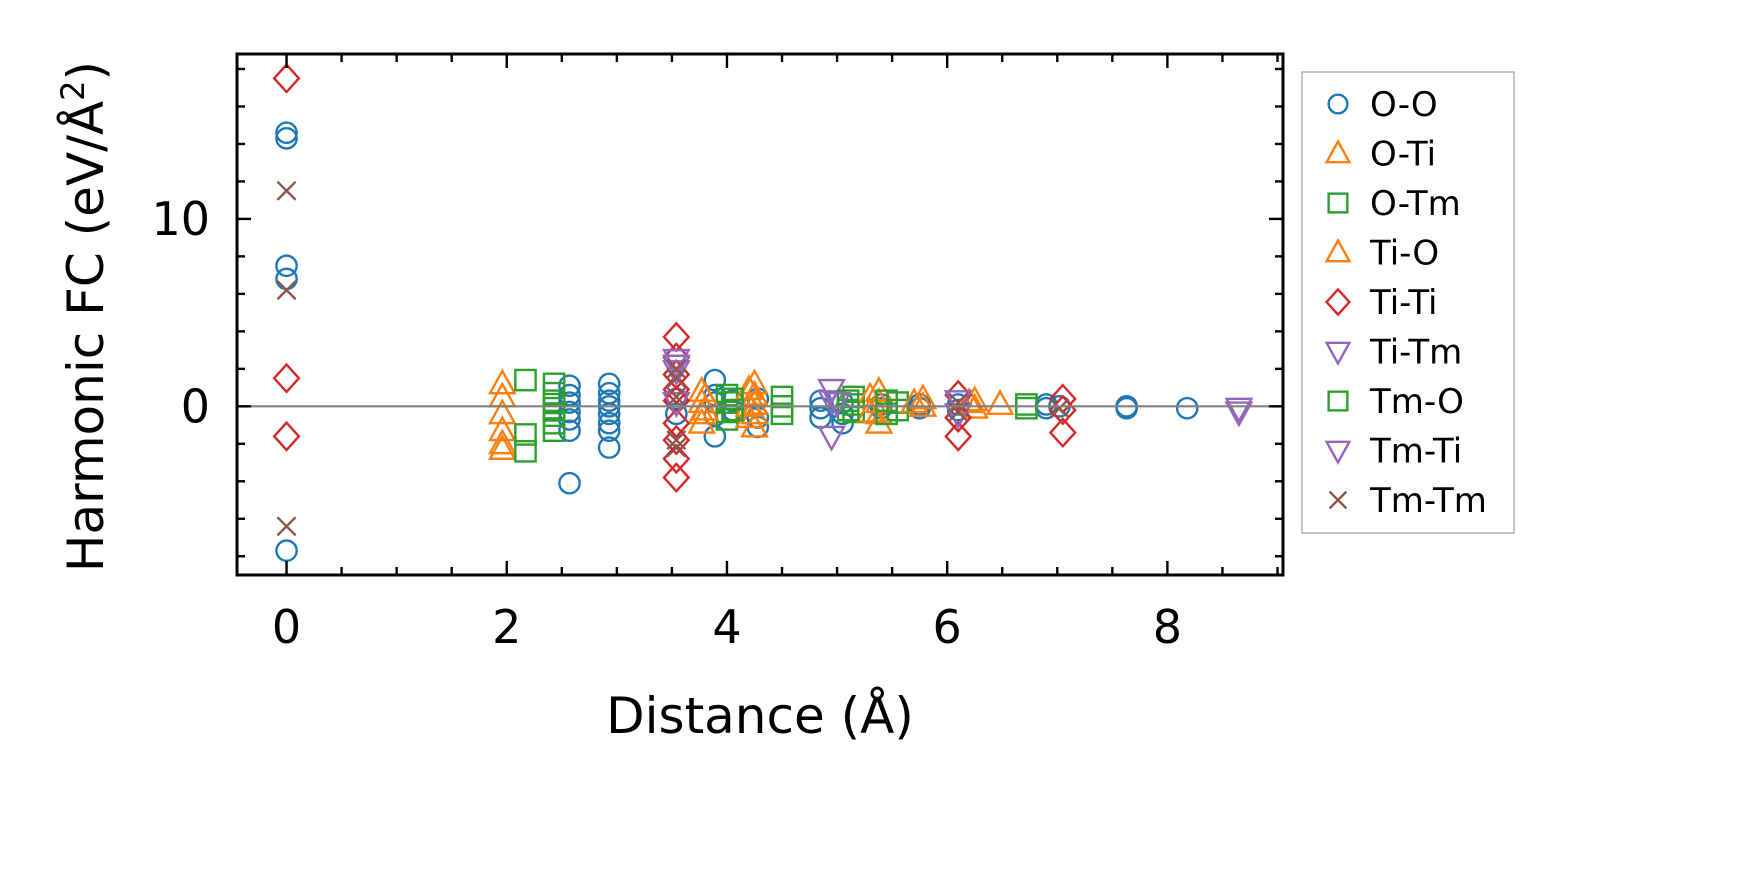 The width and height of the screenshot is (1740, 883). What do you see at coordinates (1415, 452) in the screenshot?
I see `legend-label: Tm-Ti` at bounding box center [1415, 452].